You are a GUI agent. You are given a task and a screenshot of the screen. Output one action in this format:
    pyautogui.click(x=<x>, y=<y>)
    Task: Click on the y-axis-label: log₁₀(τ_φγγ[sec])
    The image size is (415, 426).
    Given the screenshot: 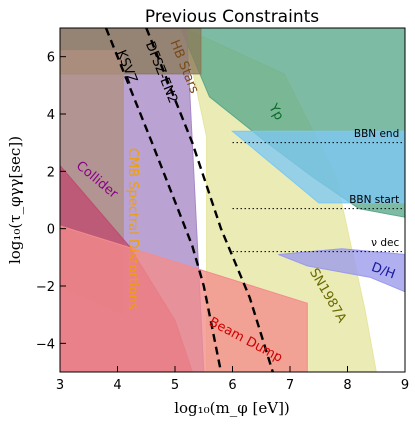 What is the action you would take?
    pyautogui.click(x=15, y=200)
    